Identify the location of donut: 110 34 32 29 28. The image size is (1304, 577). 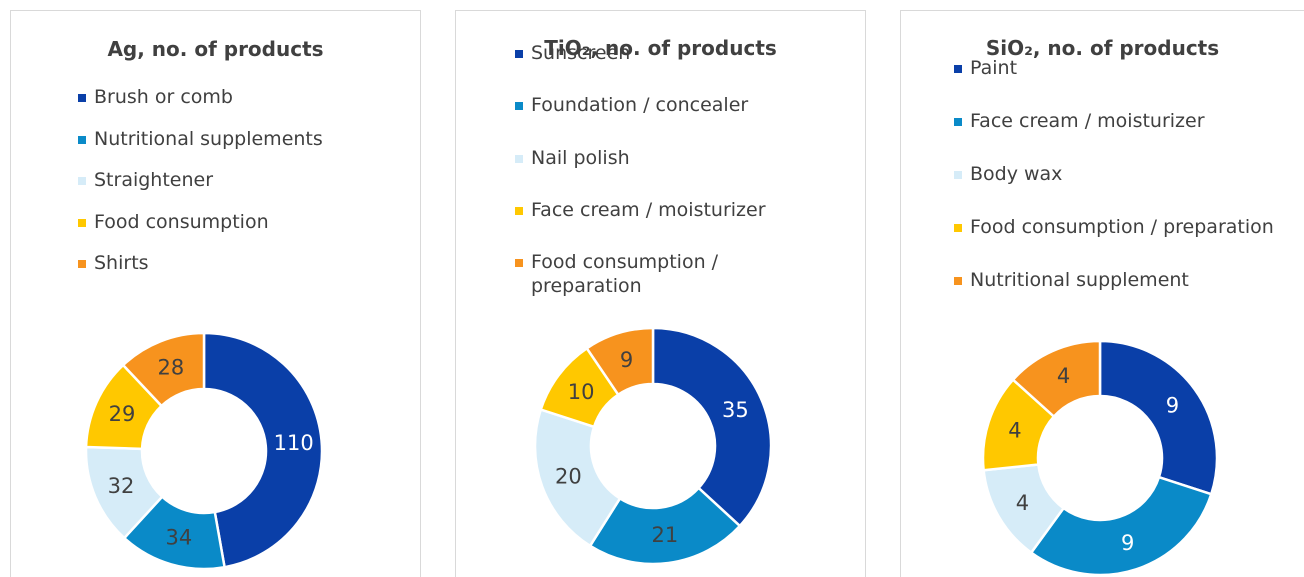
(204, 451).